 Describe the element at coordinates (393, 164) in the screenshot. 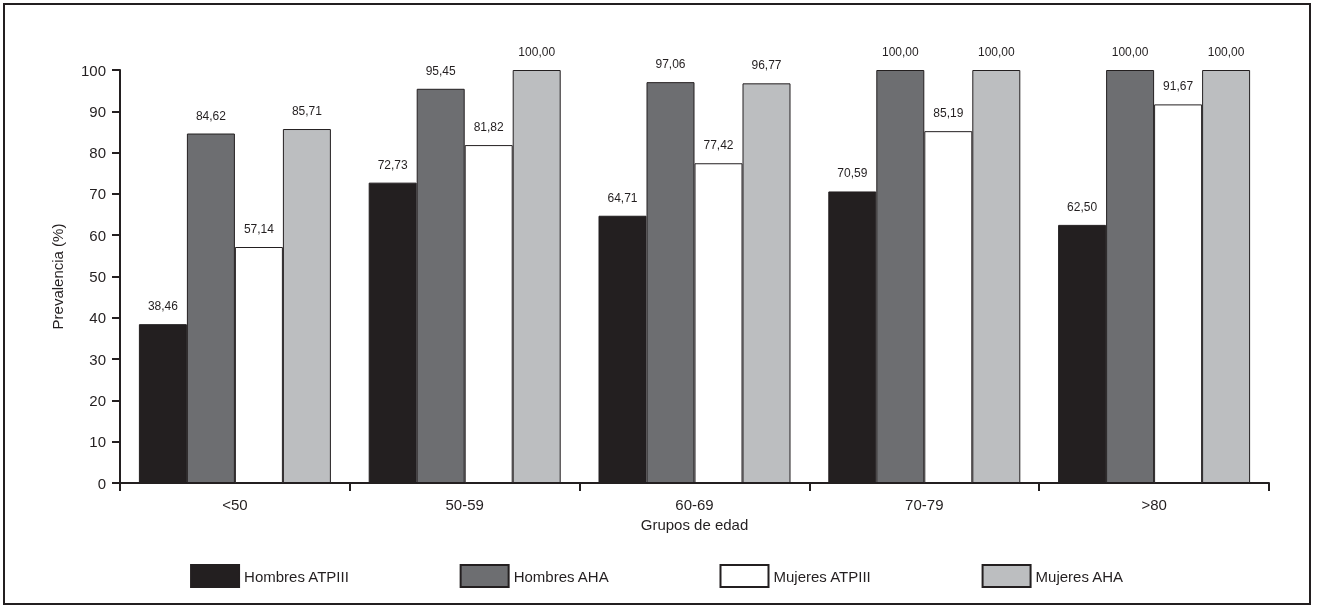

I see `data-label: 72,73` at that location.